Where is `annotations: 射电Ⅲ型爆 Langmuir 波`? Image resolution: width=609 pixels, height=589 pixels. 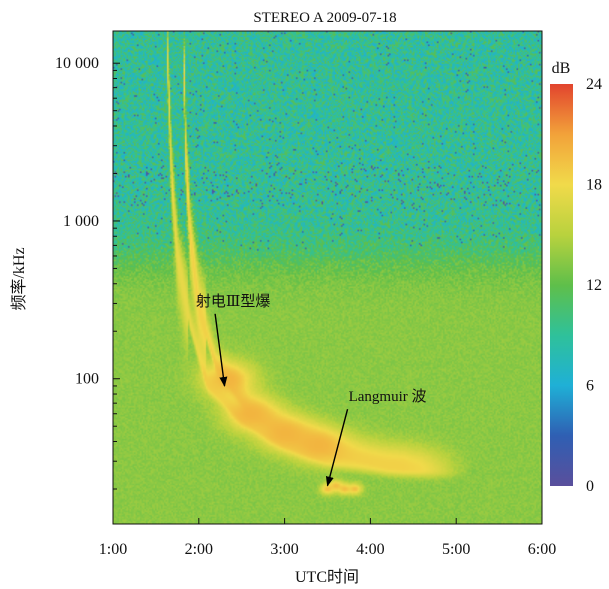 annotations: 射电Ⅲ型爆 Langmuir 波 is located at coordinates (311, 390).